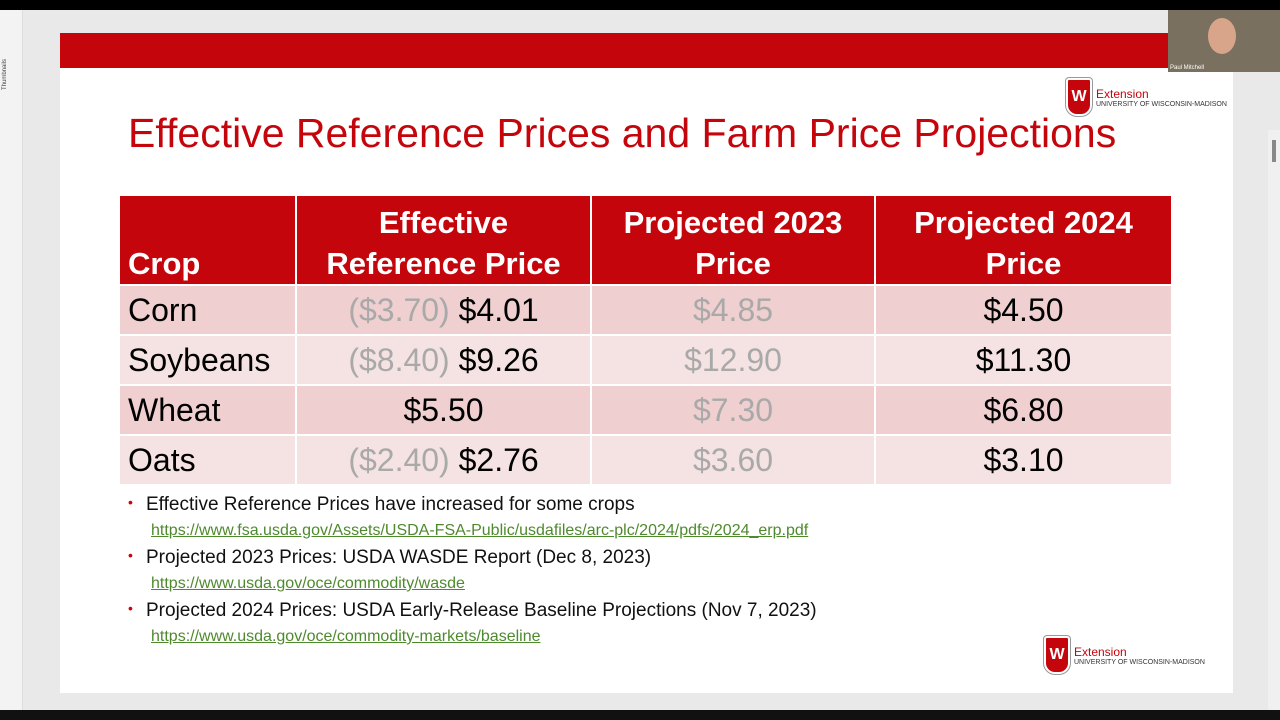 The height and width of the screenshot is (720, 1280). What do you see at coordinates (498, 359) in the screenshot?
I see `price: $9.26` at bounding box center [498, 359].